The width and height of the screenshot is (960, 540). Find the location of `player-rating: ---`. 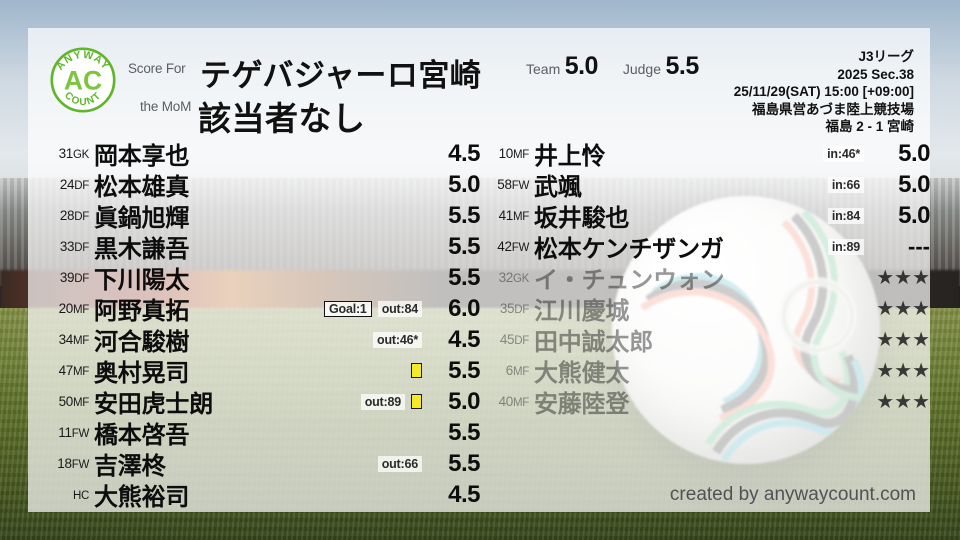

player-rating: --- is located at coordinates (919, 246).